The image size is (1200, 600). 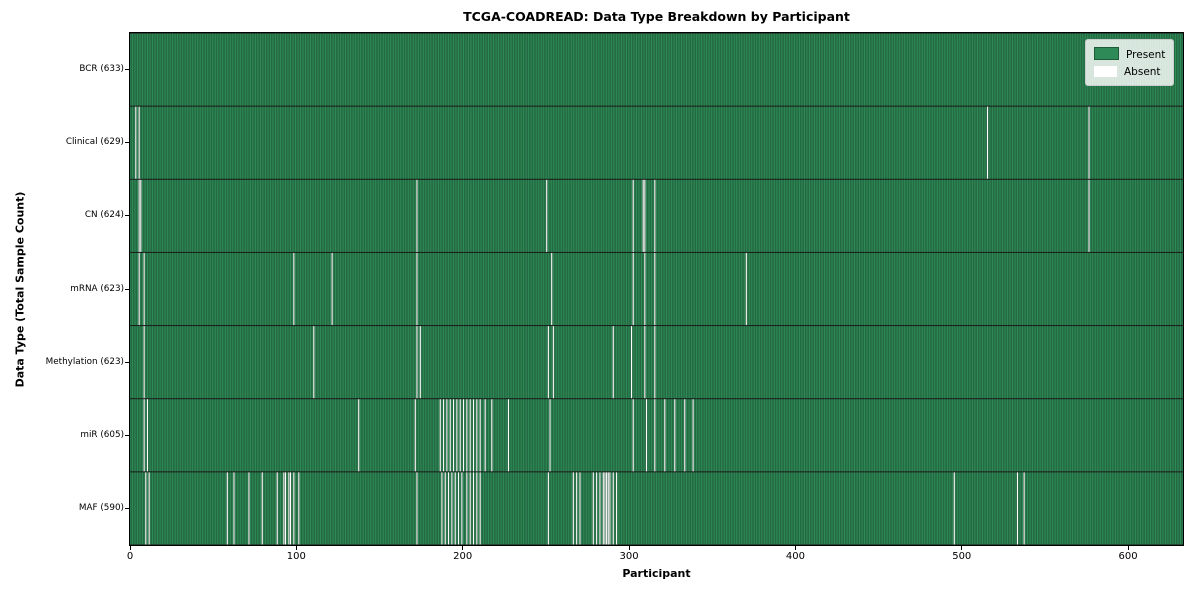 I want to click on row-label: Clinical (629), so click(x=94, y=142).